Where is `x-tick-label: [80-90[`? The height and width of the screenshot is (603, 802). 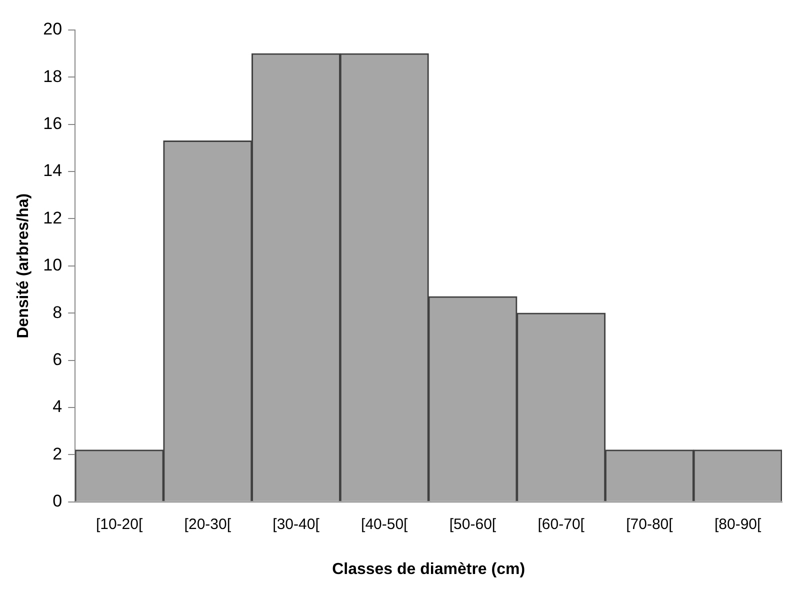
x-tick-label: [80-90[ is located at coordinates (738, 524).